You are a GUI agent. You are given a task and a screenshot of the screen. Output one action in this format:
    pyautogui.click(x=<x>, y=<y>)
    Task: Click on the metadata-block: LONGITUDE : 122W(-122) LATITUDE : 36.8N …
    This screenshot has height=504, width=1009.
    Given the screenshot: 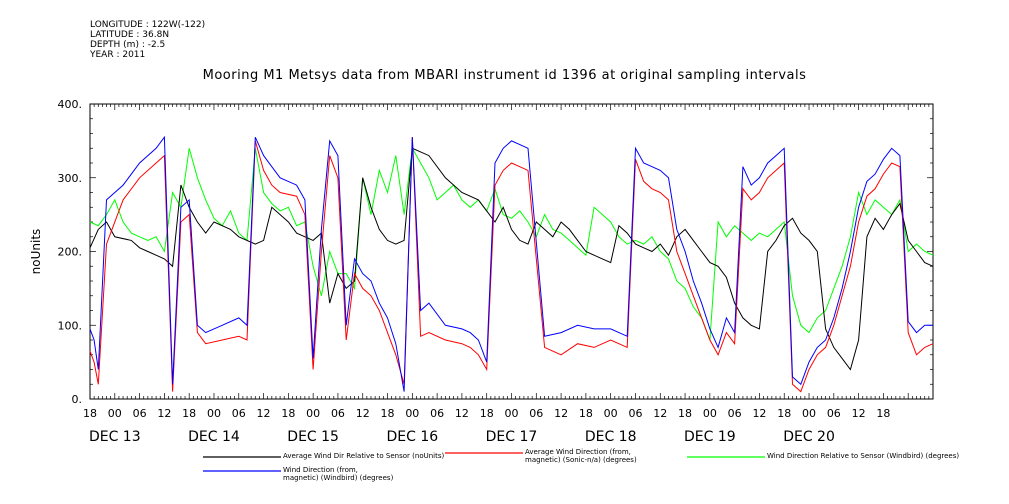 What is the action you would take?
    pyautogui.click(x=147, y=40)
    